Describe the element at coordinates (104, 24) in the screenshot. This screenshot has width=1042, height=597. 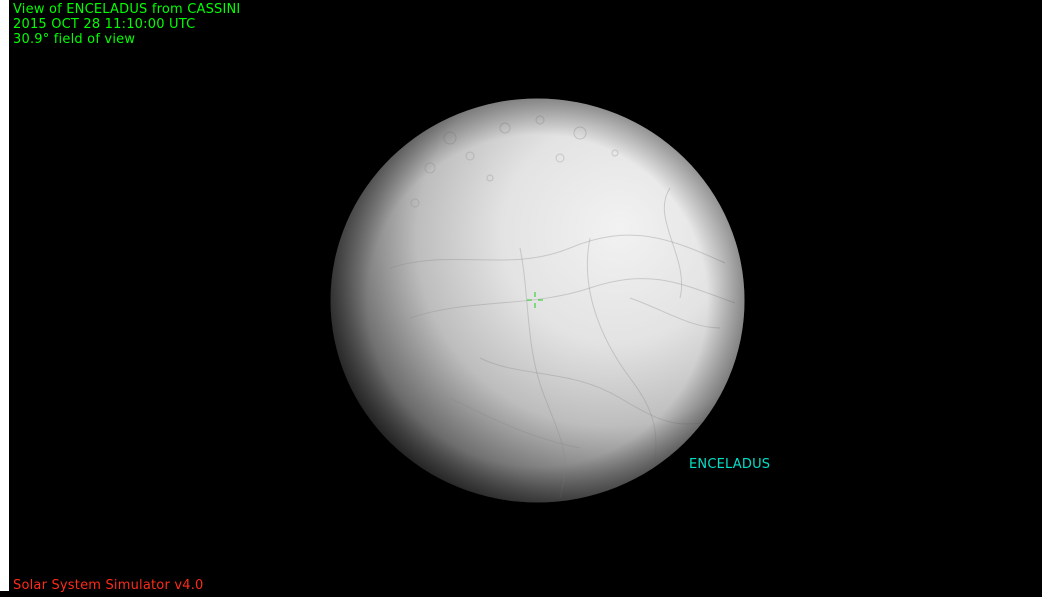
I see `view-time: 2015 OCT 28 11:10:00 UTC` at that location.